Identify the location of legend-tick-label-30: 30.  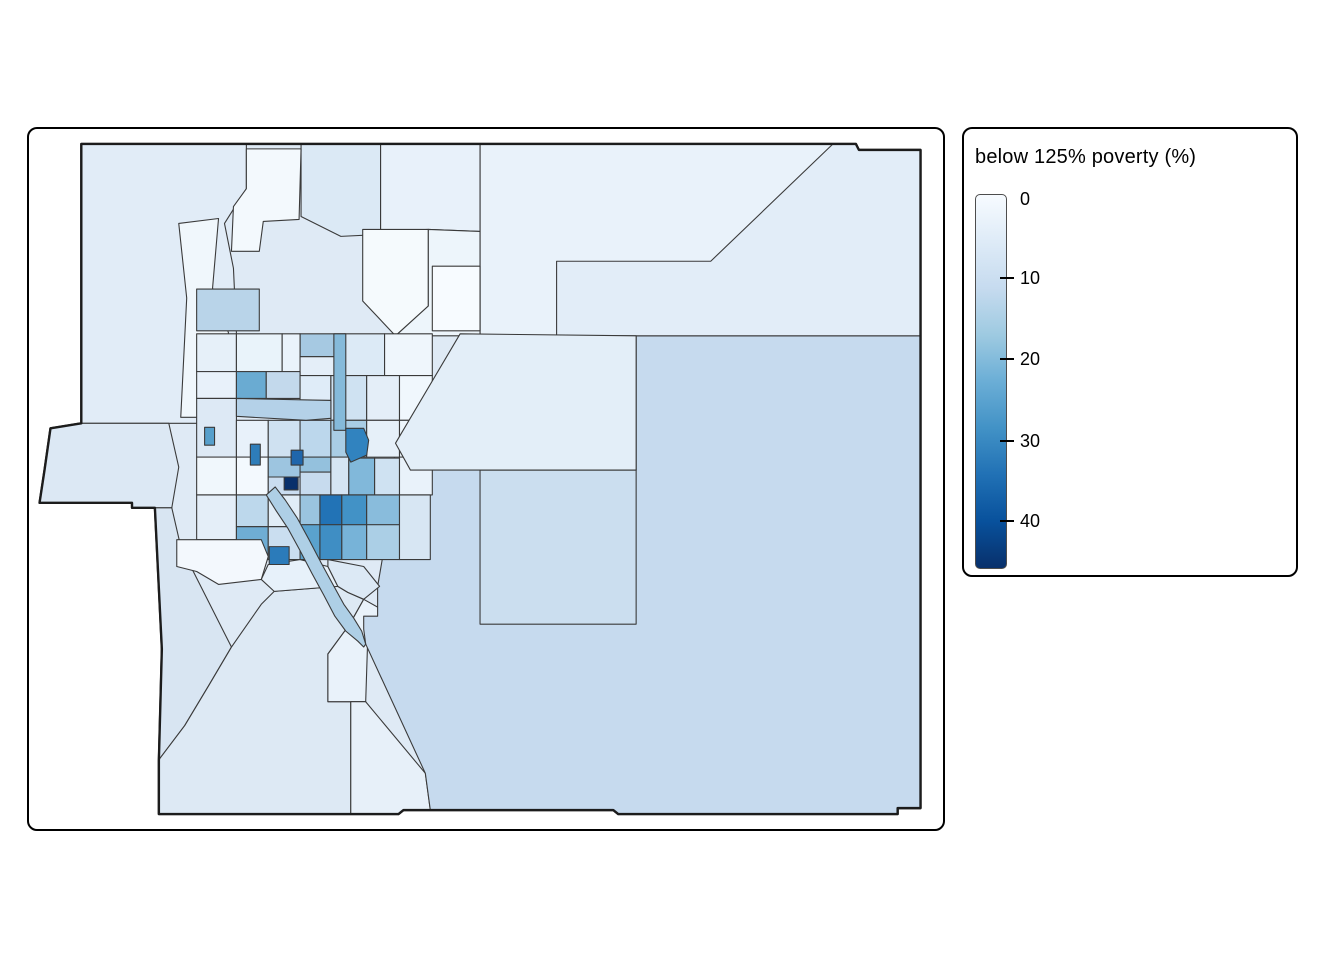
(1030, 441).